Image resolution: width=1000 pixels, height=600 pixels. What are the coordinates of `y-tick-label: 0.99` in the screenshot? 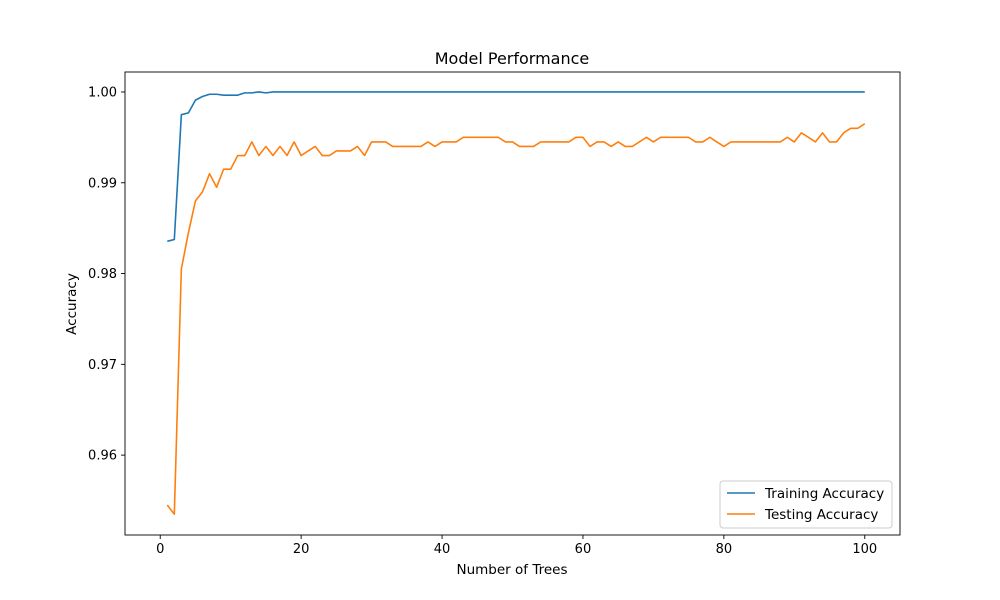 It's located at (102, 183).